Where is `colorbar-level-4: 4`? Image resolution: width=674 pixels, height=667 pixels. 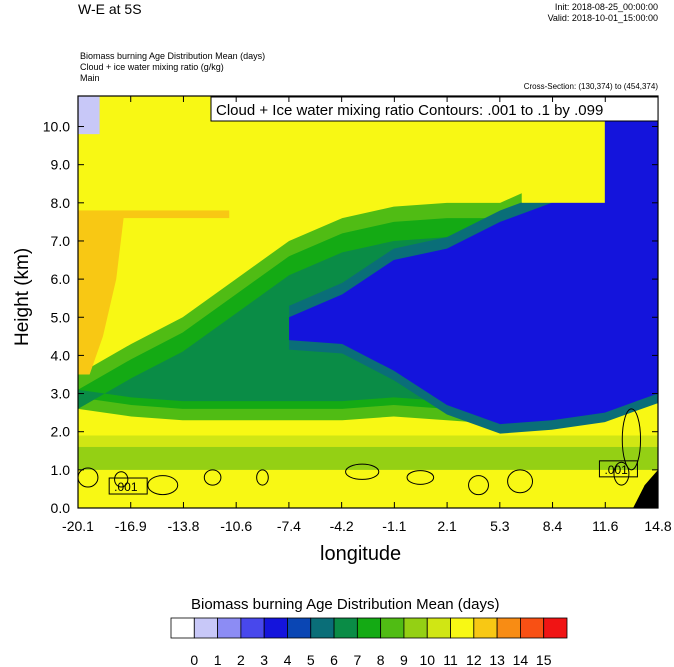
colorbar-level-4: 4 is located at coordinates (288, 659).